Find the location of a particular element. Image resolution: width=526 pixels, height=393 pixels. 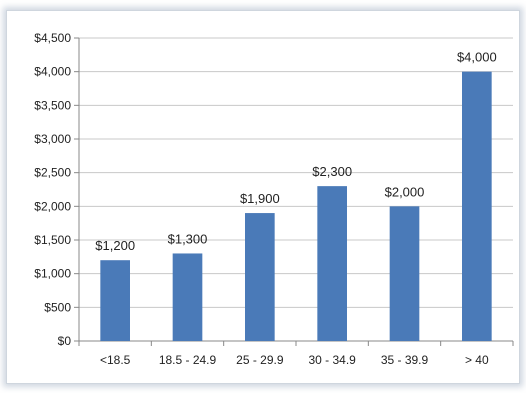

y-tick-label: $3,500 is located at coordinates (52, 105).